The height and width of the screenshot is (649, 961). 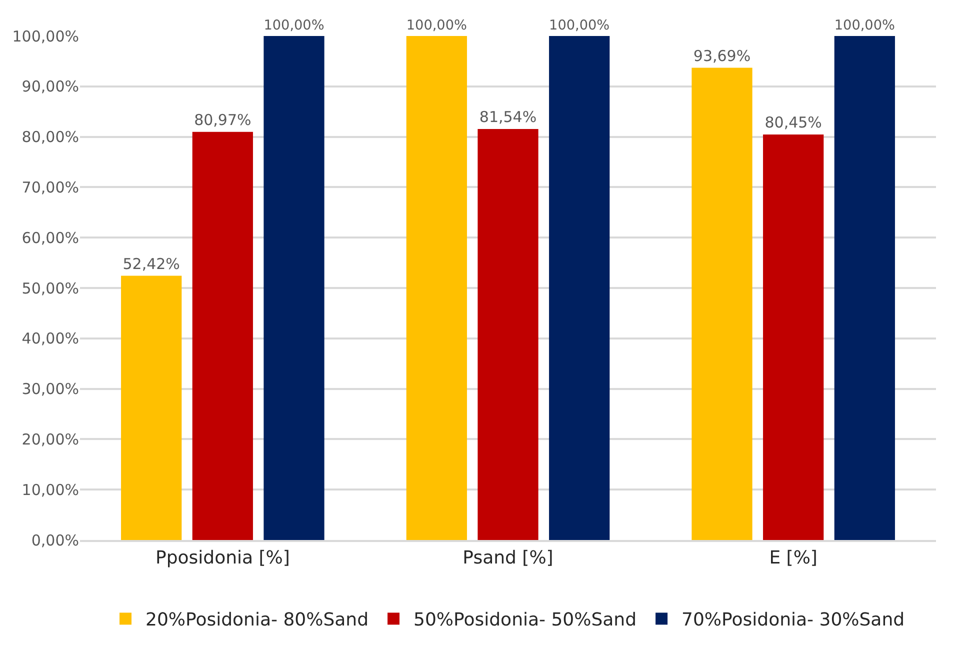 What do you see at coordinates (45, 36) in the screenshot?
I see `y-tick-label: 100,00%` at bounding box center [45, 36].